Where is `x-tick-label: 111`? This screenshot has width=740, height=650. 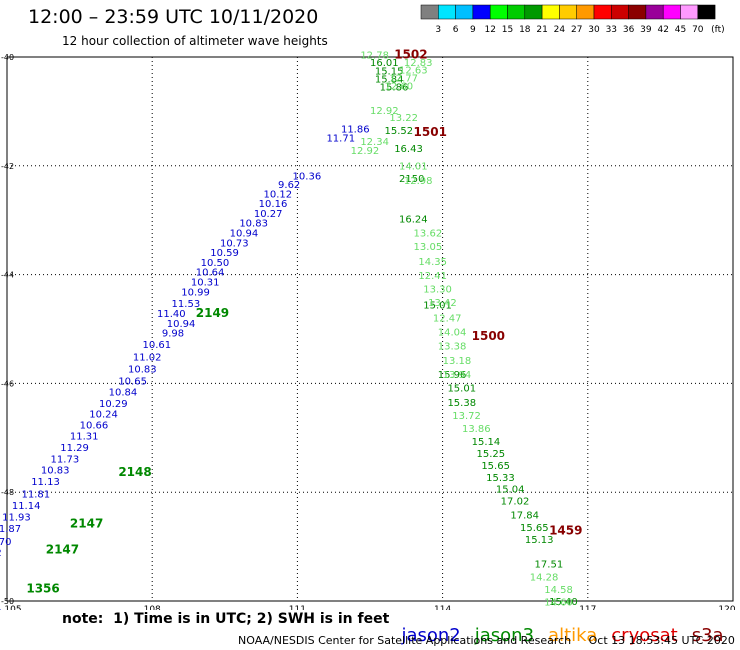 x-tick-label: 111 is located at coordinates (297, 607).